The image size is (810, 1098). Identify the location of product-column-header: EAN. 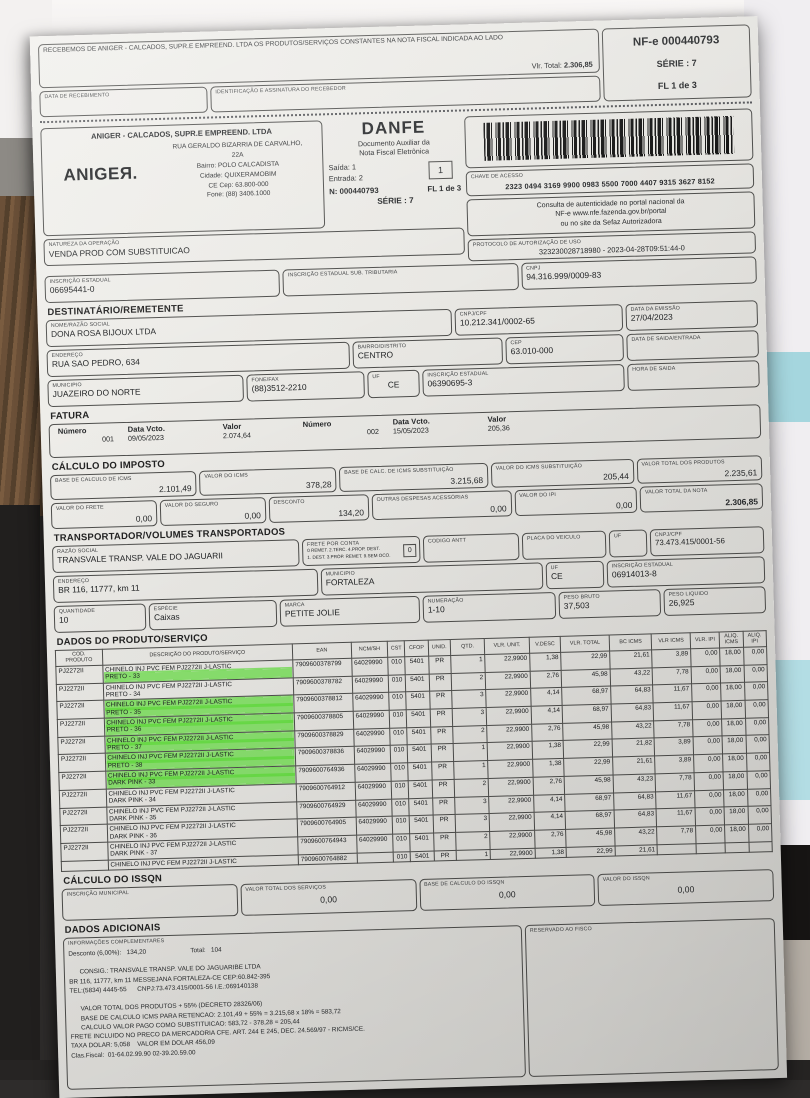
(322, 651).